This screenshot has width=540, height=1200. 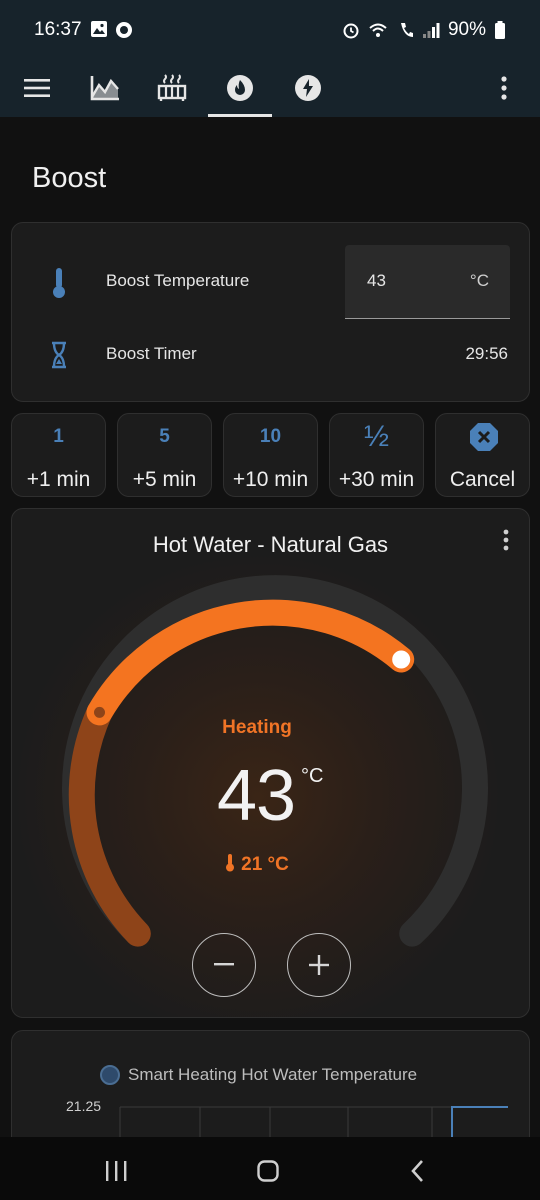 What do you see at coordinates (58, 29) in the screenshot?
I see `status-time: 16:37` at bounding box center [58, 29].